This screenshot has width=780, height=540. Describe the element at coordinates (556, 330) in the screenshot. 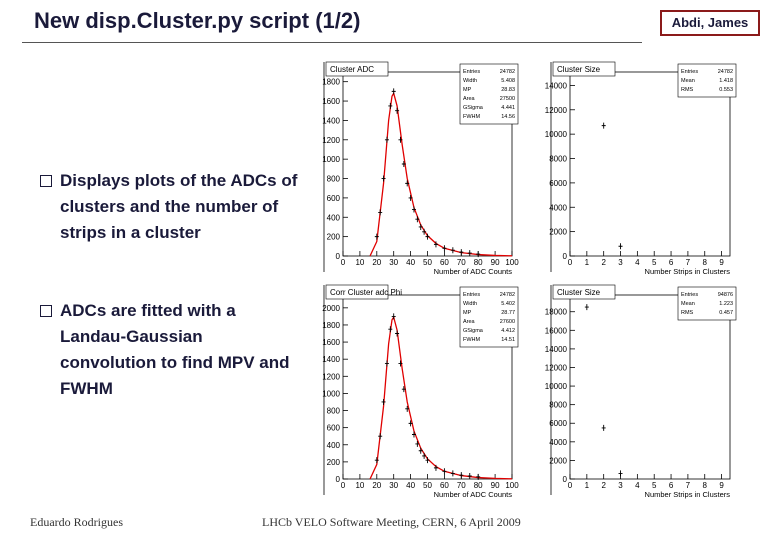

I see `y-tick-label: 16000` at that location.